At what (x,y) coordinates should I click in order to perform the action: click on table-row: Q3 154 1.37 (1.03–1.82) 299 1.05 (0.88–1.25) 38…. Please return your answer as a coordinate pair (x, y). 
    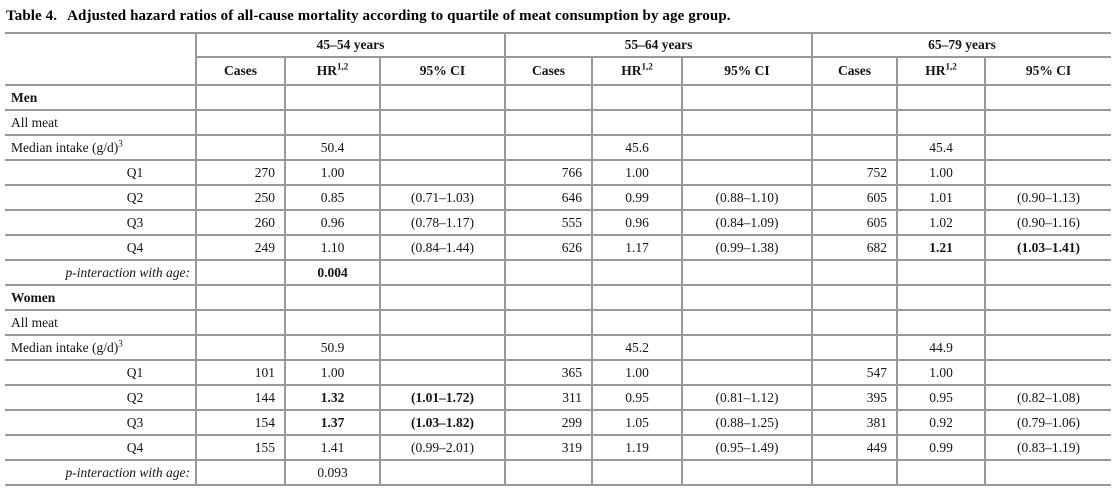
    Looking at the image, I should click on (558, 422).